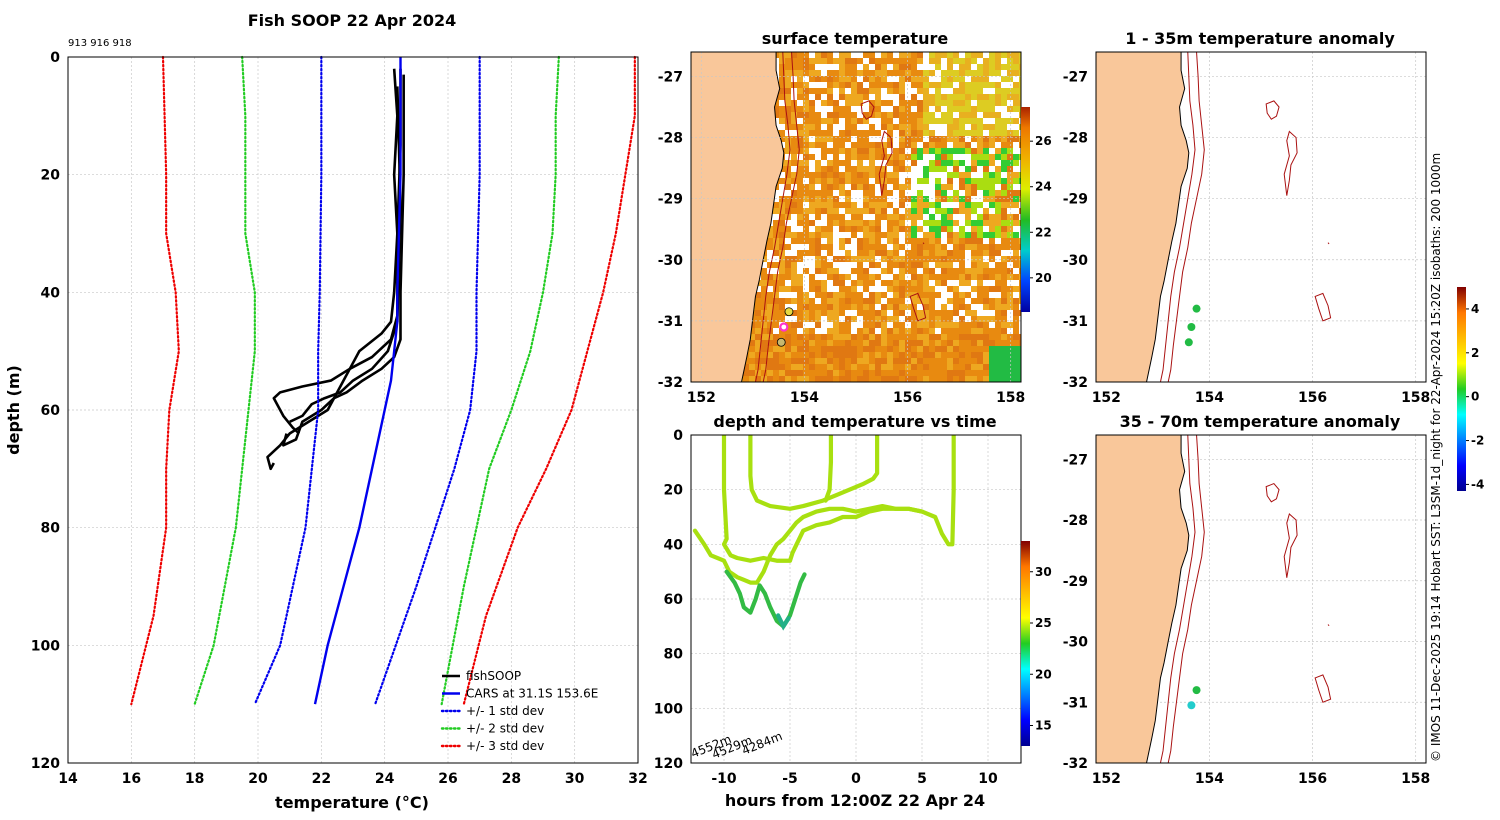 The image size is (1500, 820). Describe the element at coordinates (352, 20) in the screenshot. I see `profile-title: Fish SOOP 22 Apr 2024` at that location.